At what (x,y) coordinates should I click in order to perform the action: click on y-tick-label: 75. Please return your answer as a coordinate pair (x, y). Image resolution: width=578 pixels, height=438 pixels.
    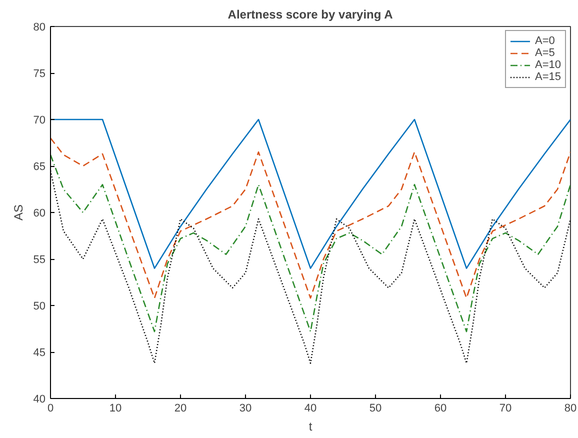
    Looking at the image, I should click on (39, 74).